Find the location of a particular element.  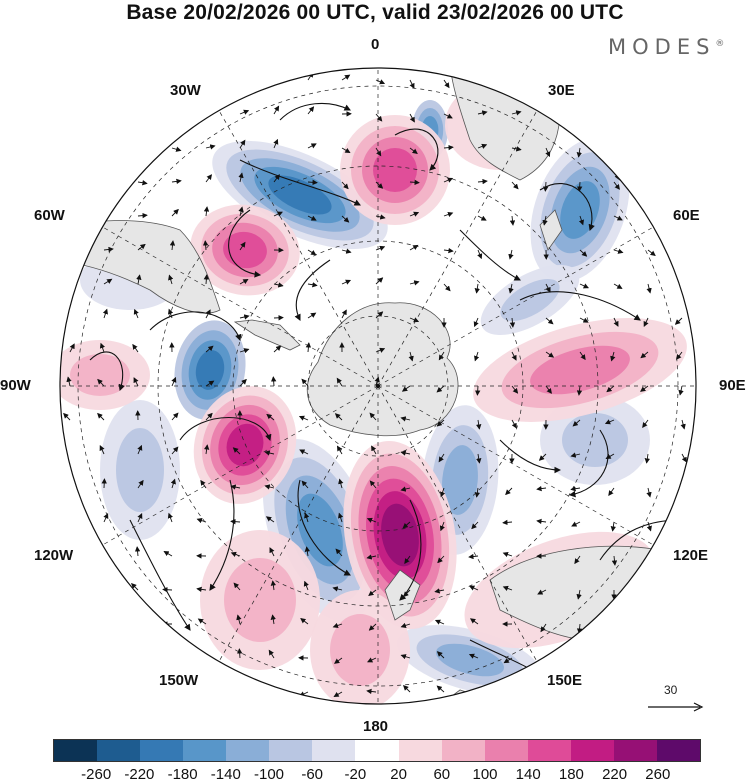

antarctica is located at coordinates (382, 369).